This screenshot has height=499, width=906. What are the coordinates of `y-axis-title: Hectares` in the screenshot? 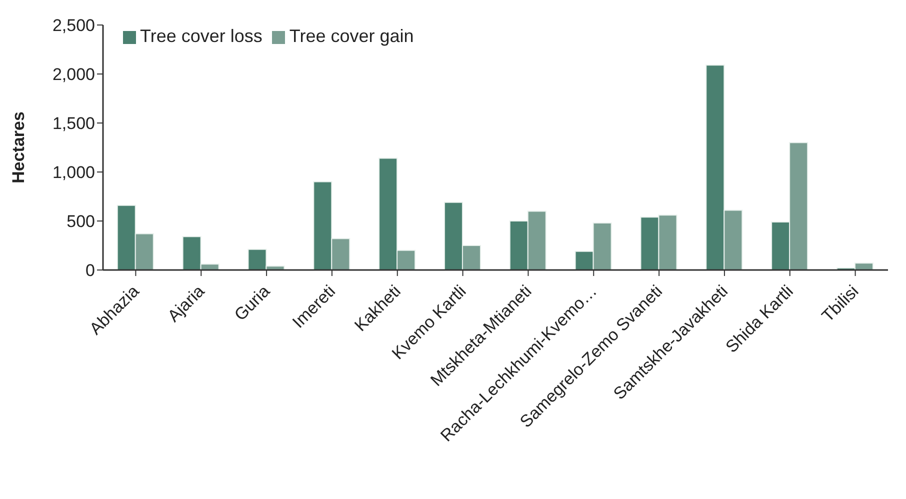 It's located at (18, 148).